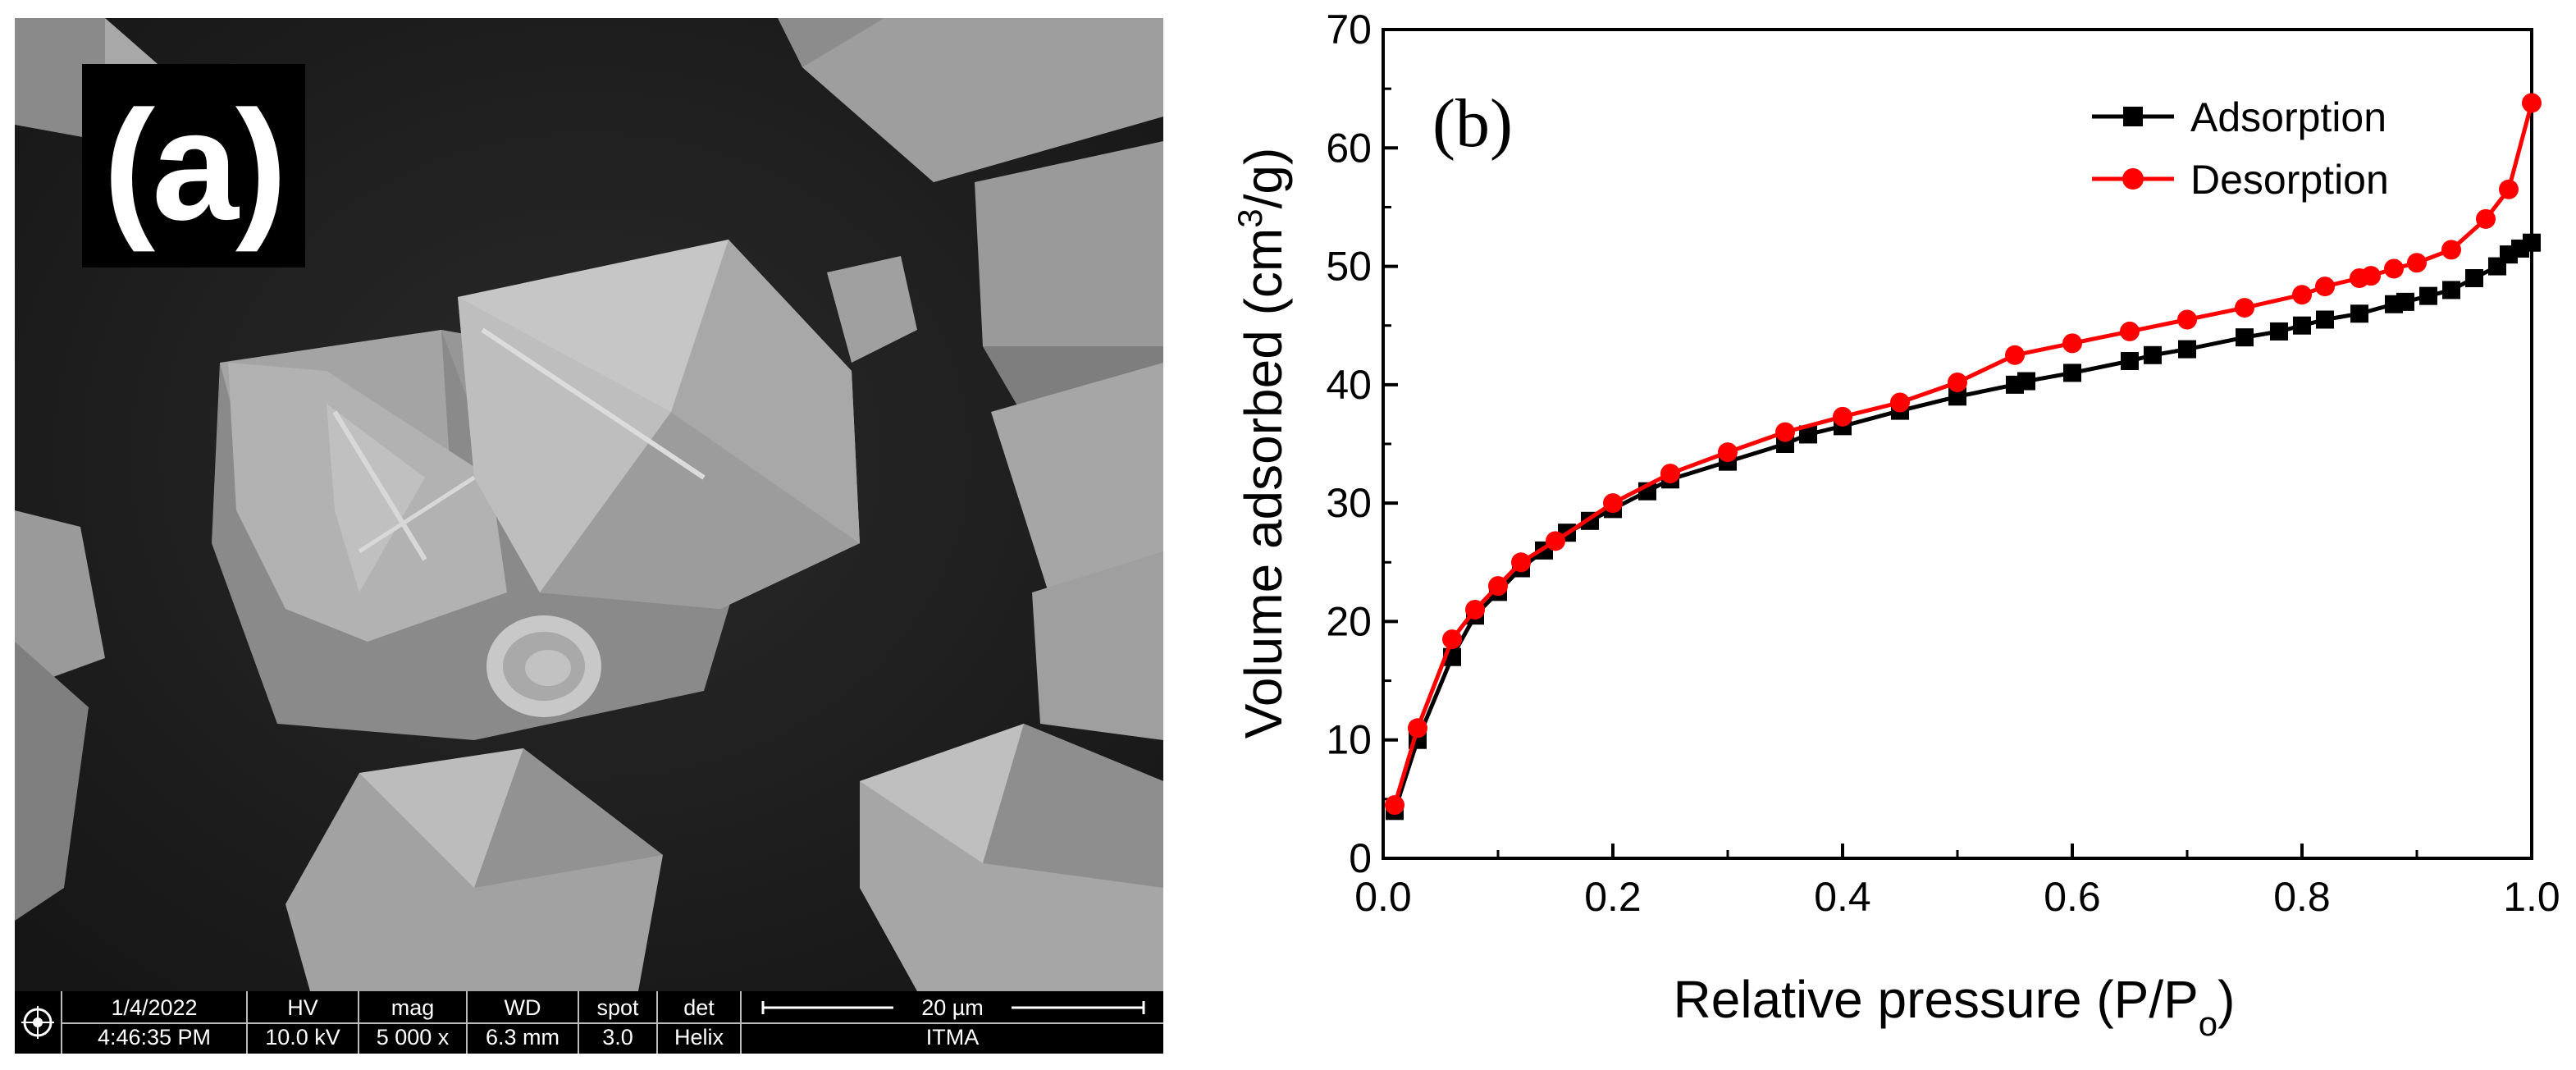 This screenshot has width=2576, height=1070. Describe the element at coordinates (1955, 1006) in the screenshot. I see `x-axis-title: Relative pressure (P/Po)` at that location.